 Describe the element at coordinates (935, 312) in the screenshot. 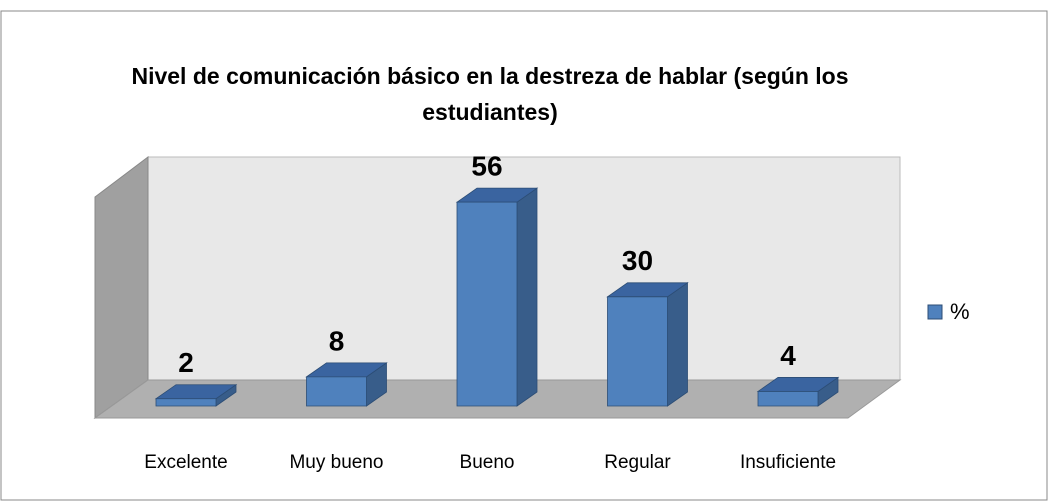

I see `legend-swatch` at that location.